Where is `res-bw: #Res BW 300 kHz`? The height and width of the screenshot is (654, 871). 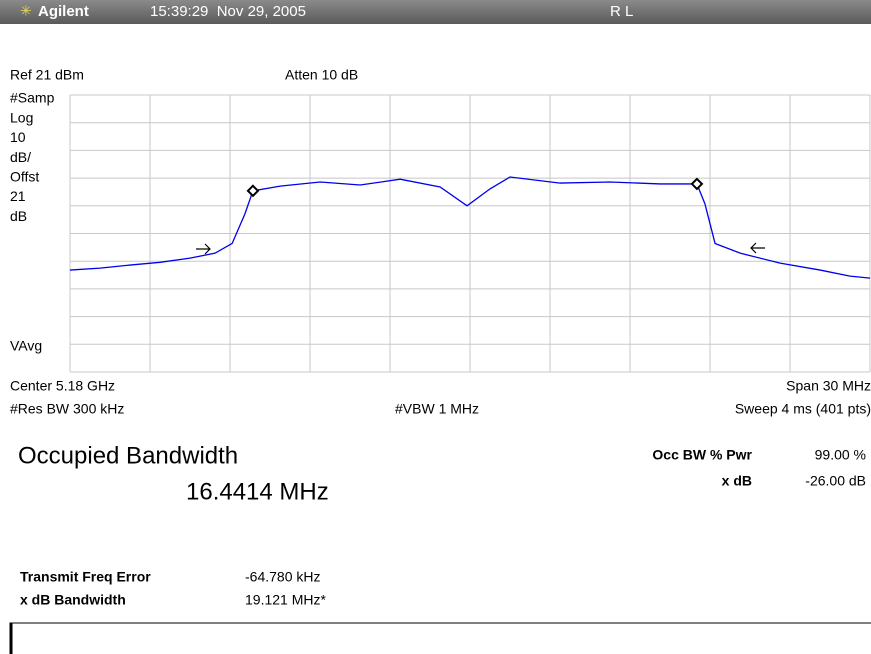 res-bw: #Res BW 300 kHz is located at coordinates (67, 409).